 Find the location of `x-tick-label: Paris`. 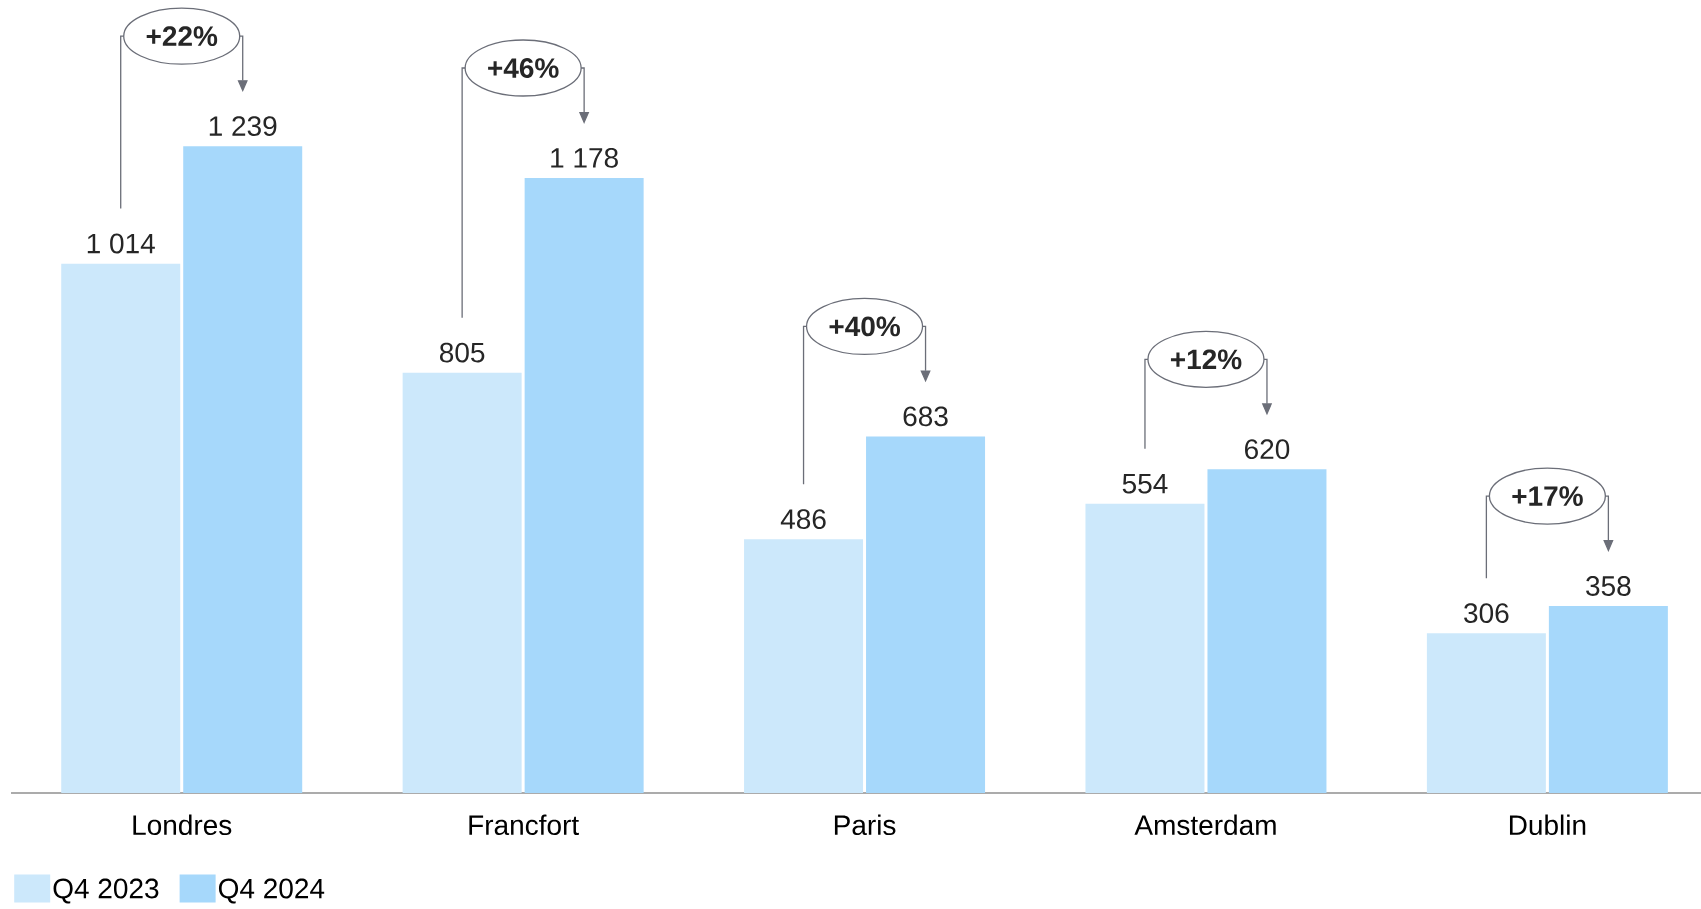

x-tick-label: Paris is located at coordinates (865, 825).